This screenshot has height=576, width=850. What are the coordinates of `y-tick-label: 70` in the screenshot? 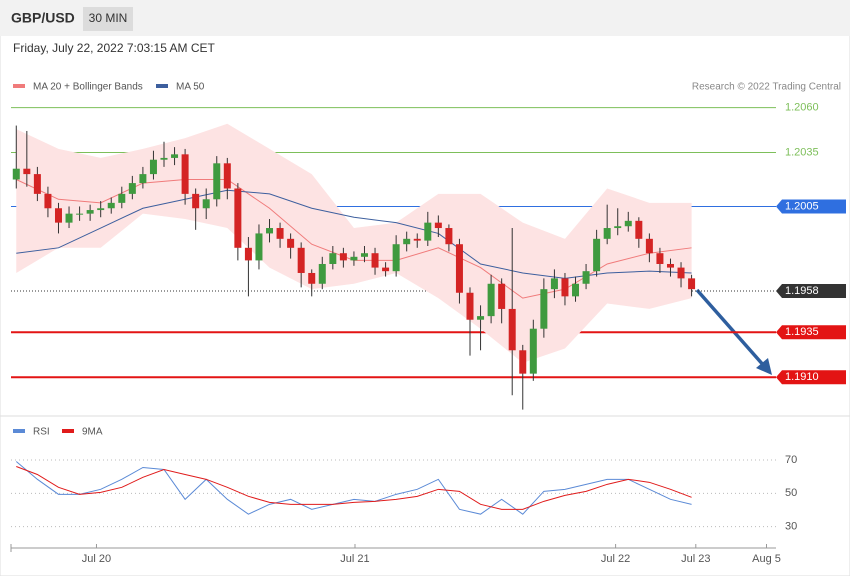 It's located at (791, 460).